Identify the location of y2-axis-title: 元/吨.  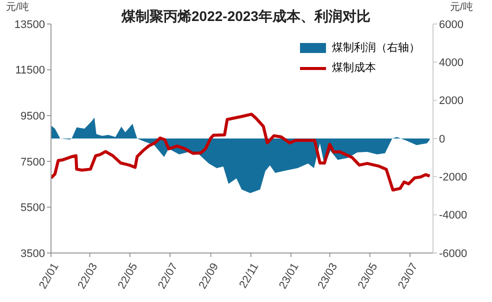
(461, 8).